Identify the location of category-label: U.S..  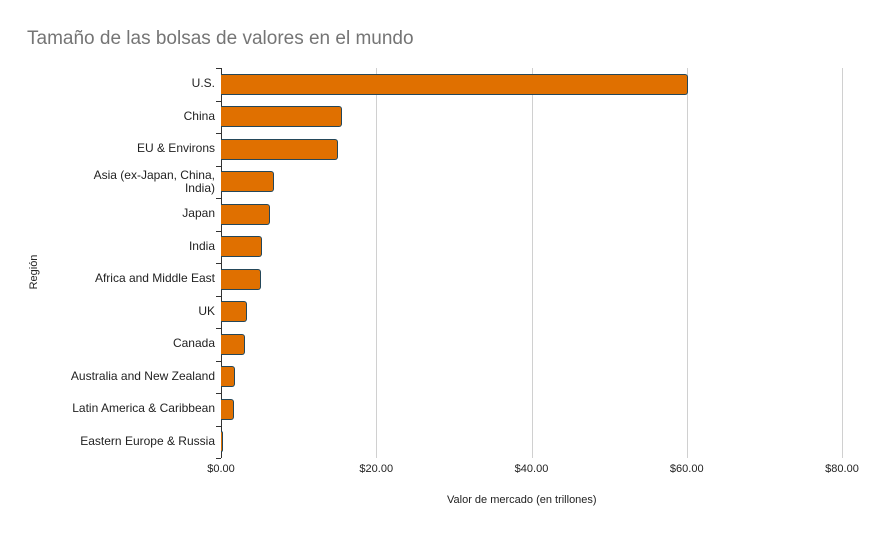
(203, 83).